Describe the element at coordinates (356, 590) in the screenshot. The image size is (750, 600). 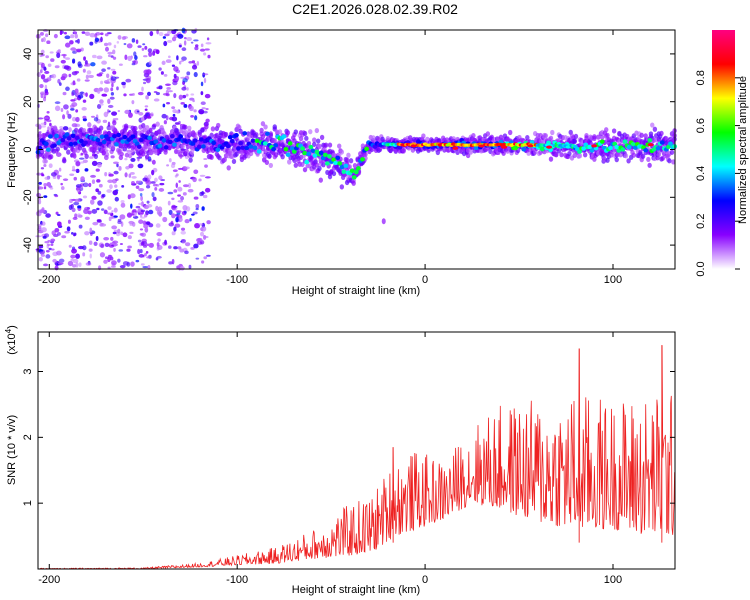
I see `snr-x-axis-label: Height of straight line (km)` at that location.